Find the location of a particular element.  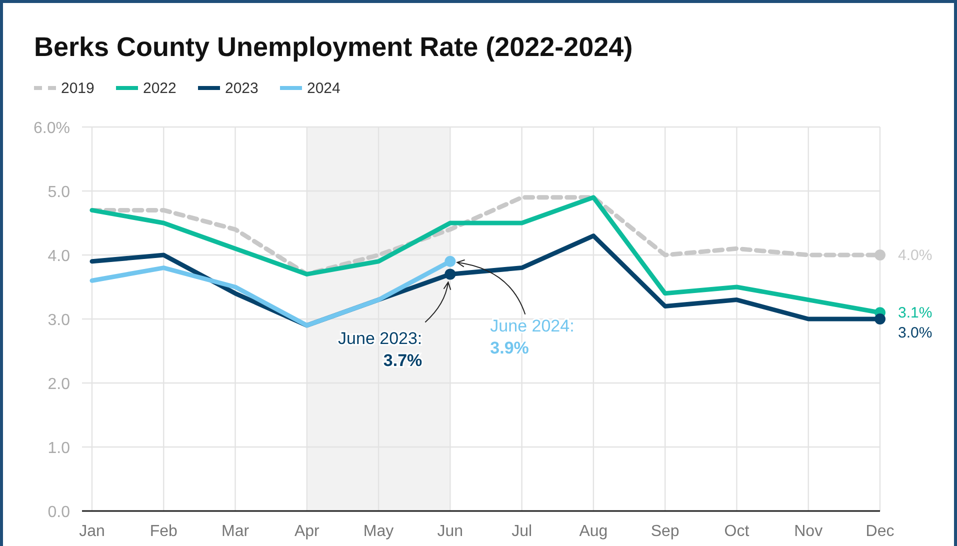

legend-label: 2019 is located at coordinates (77, 88).